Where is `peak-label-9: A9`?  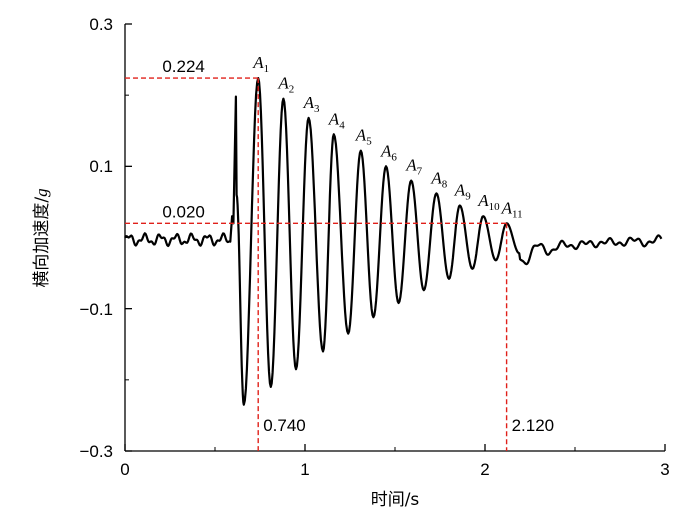
peak-label-9: A9 is located at coordinates (462, 191).